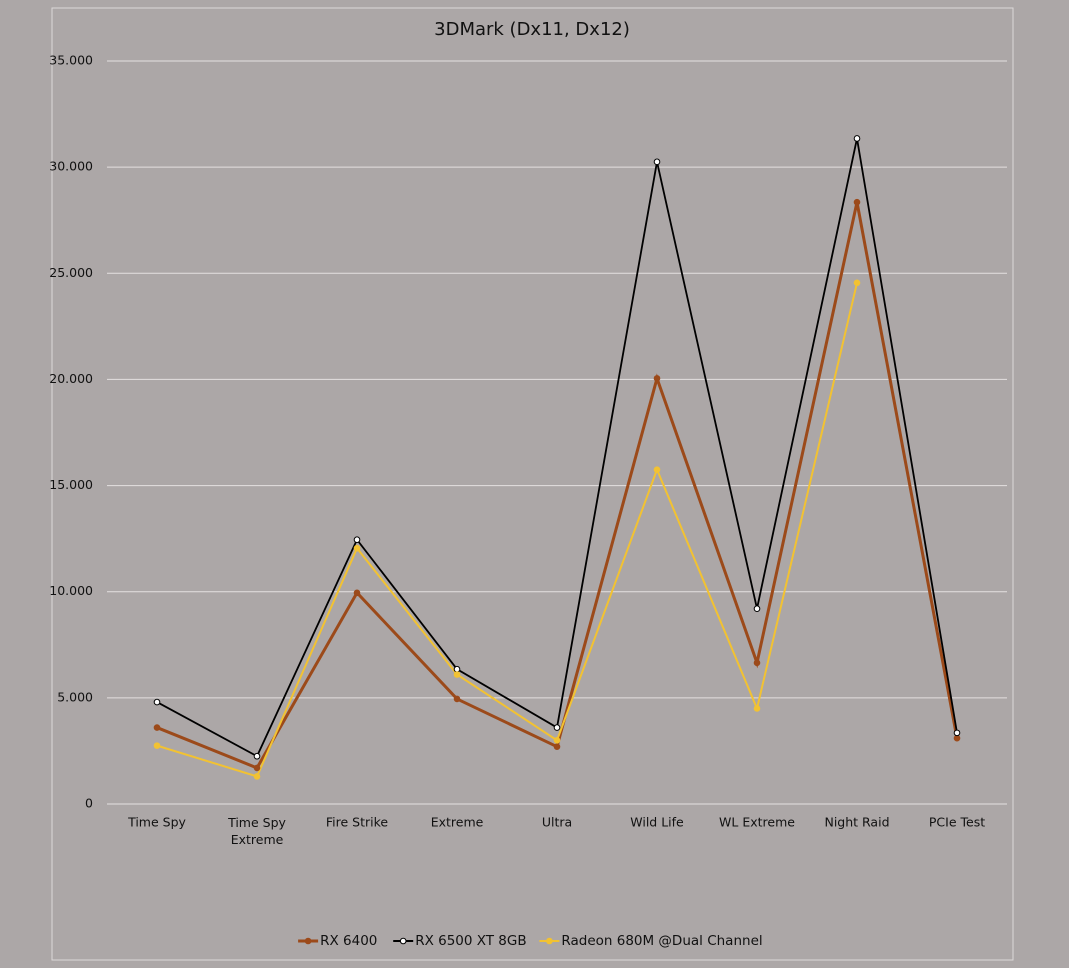 The width and height of the screenshot is (1069, 968). I want to click on x-tick-label: Extreme, so click(457, 822).